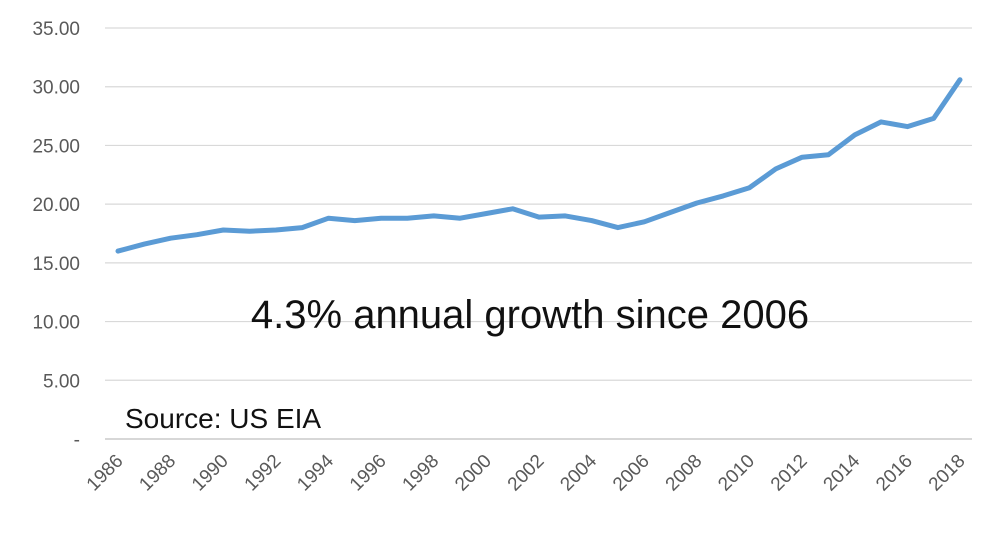 The image size is (1000, 542). I want to click on y-tick-label: 15.00, so click(56, 264).